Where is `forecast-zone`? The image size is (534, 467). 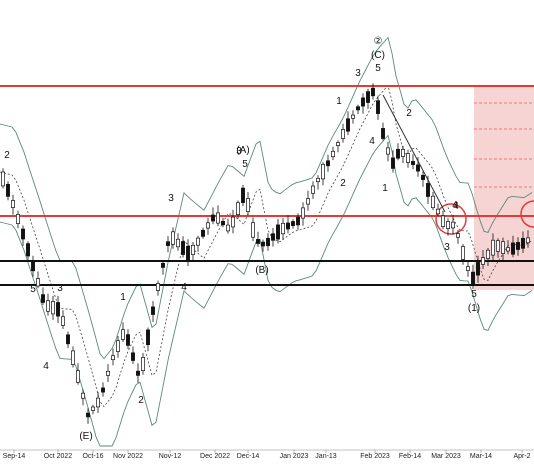
forecast-zone is located at coordinates (504, 188).